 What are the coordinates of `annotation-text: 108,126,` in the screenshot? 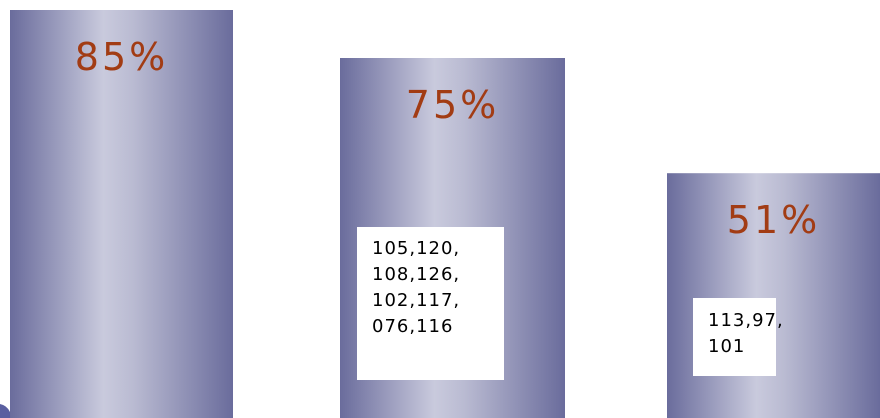 It's located at (416, 274).